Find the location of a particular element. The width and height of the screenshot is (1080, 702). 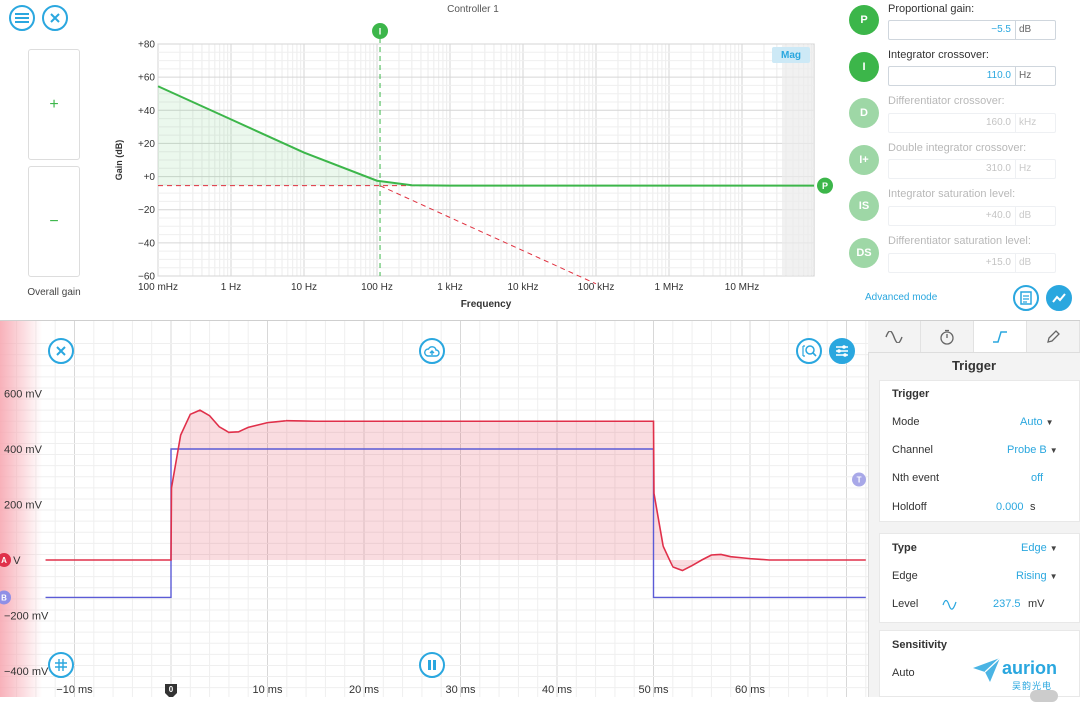

menu-button is located at coordinates (22, 18).